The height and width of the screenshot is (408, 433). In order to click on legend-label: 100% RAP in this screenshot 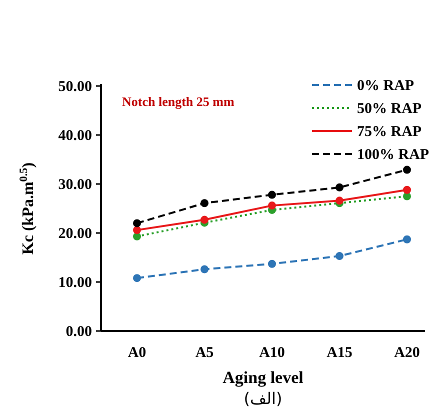, I will do `click(393, 155)`.